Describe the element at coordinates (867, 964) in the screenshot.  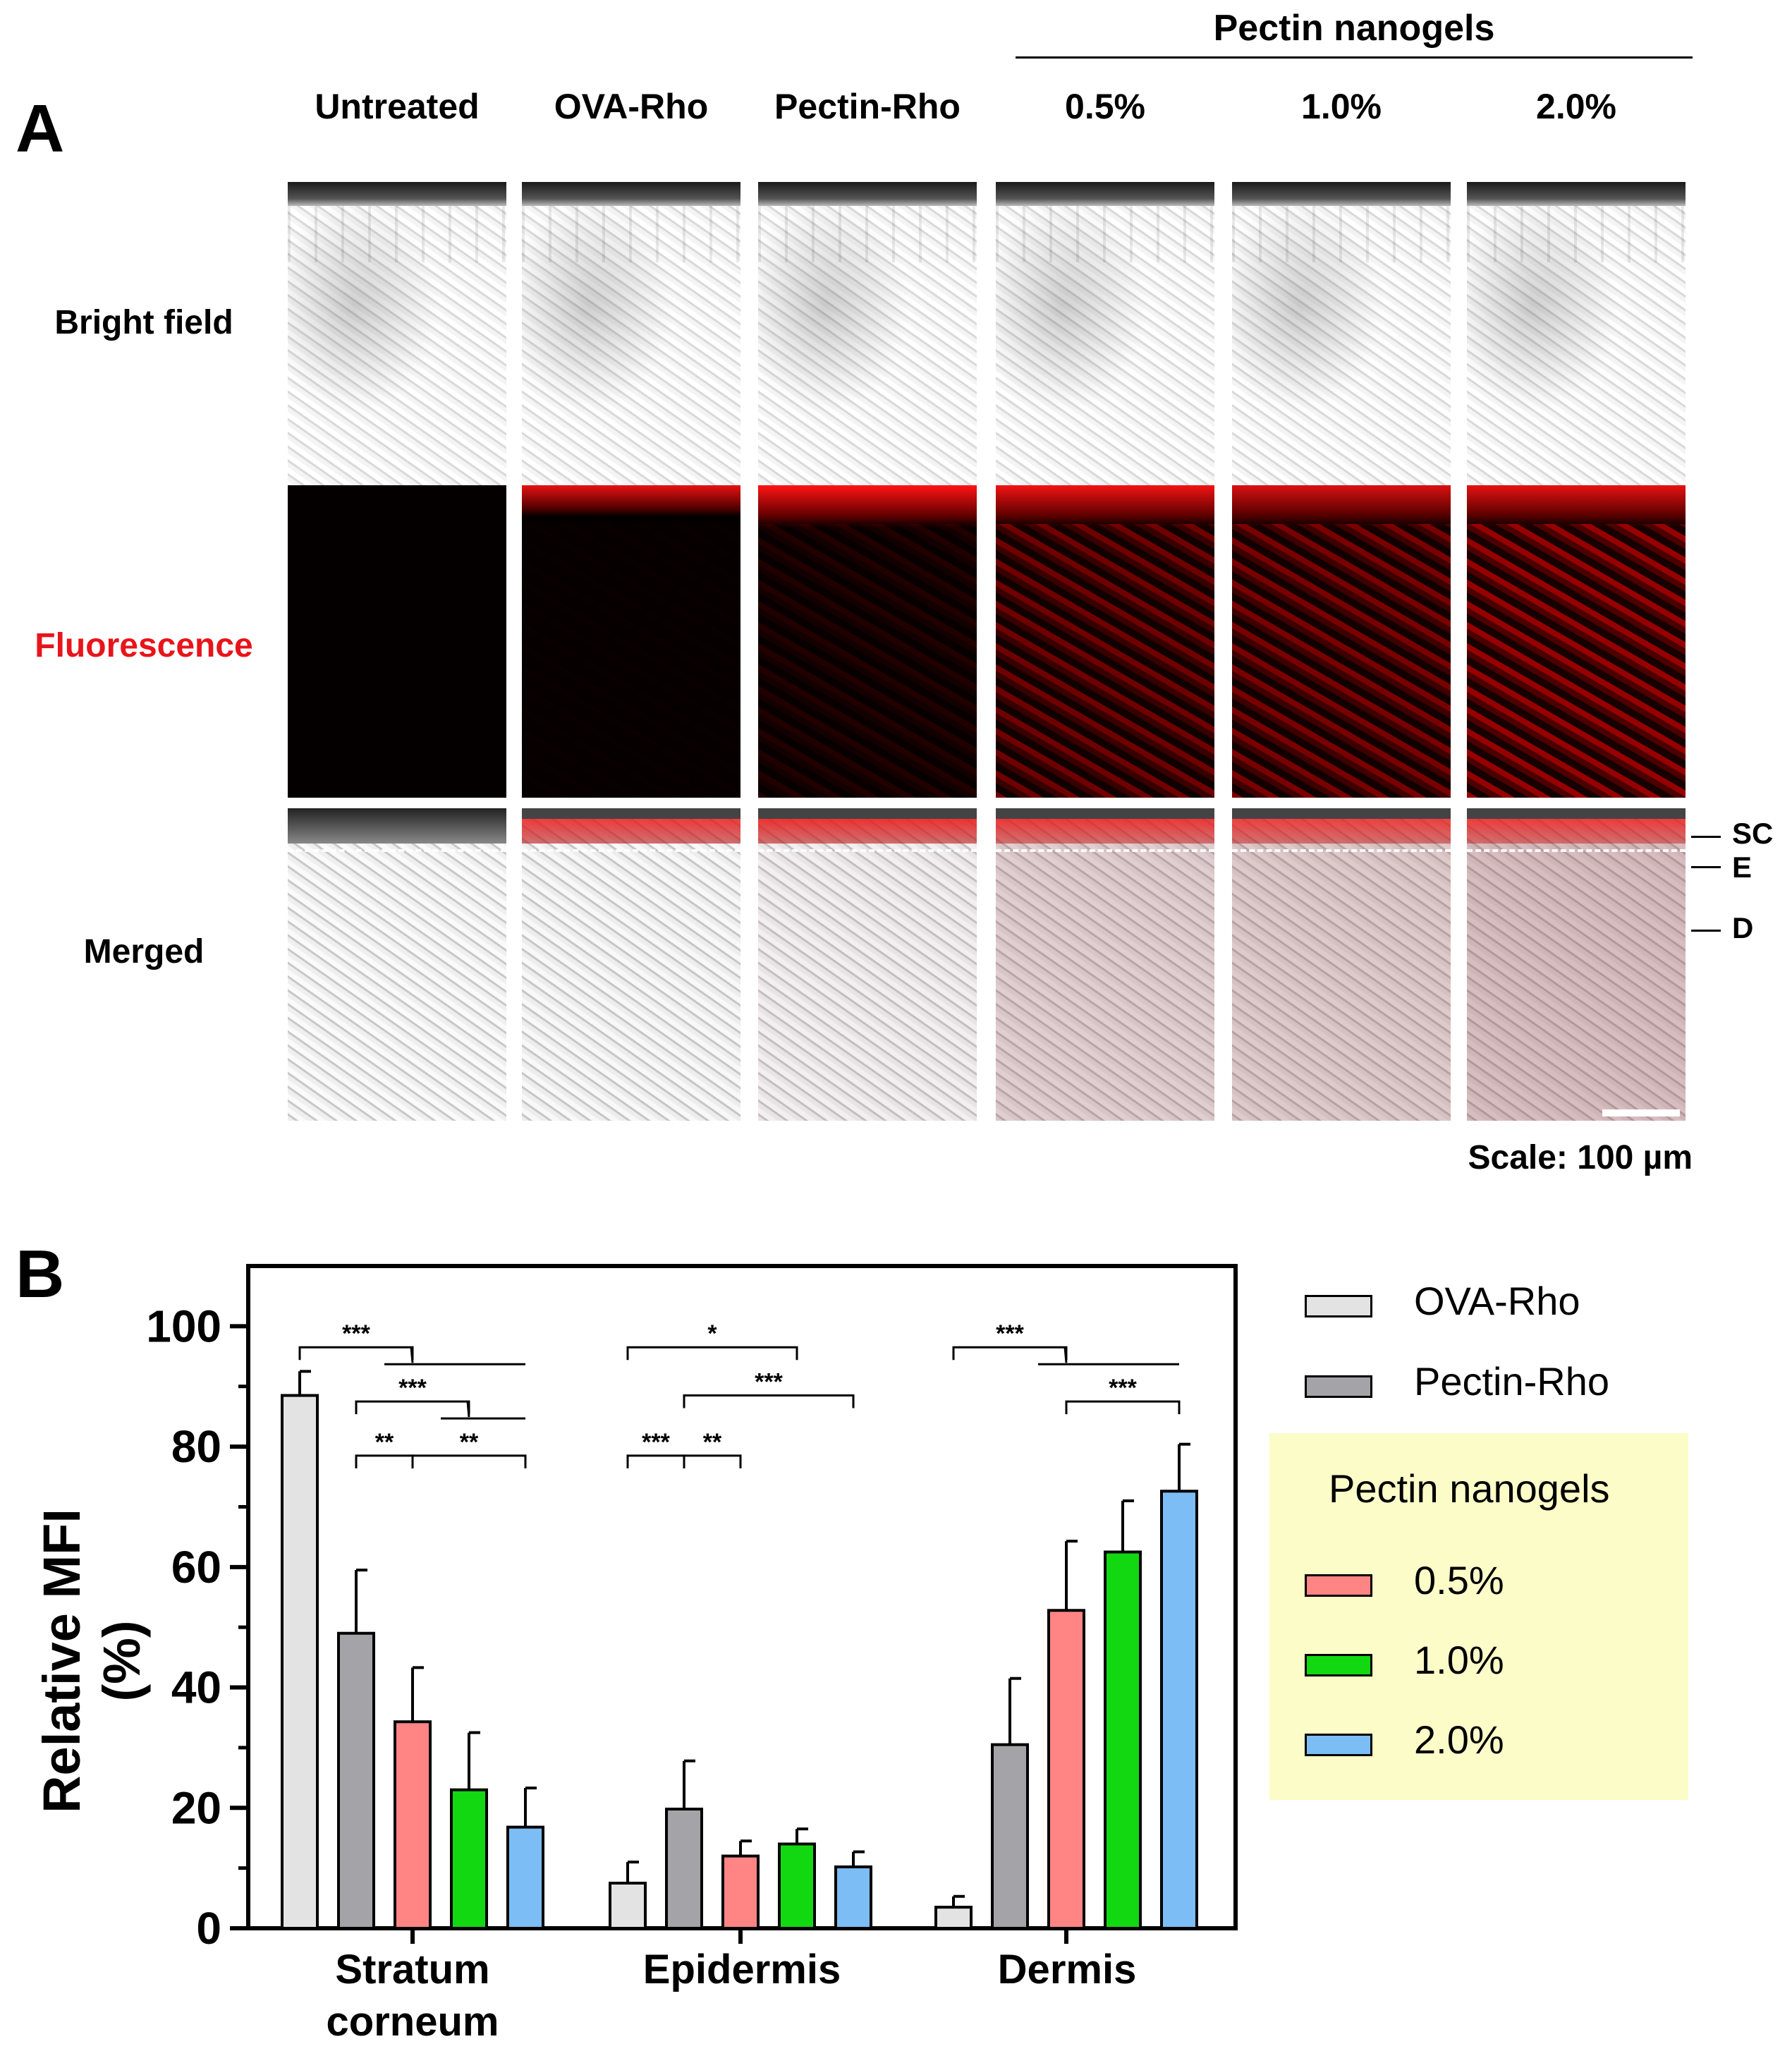
I see `merged-image-pectin-rho` at that location.